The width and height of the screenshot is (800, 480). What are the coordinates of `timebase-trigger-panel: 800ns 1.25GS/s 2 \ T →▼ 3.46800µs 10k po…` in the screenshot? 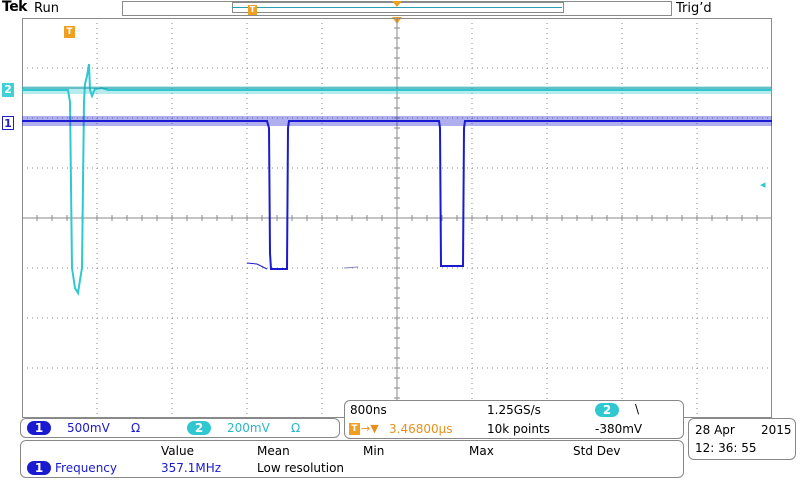 It's located at (514, 419).